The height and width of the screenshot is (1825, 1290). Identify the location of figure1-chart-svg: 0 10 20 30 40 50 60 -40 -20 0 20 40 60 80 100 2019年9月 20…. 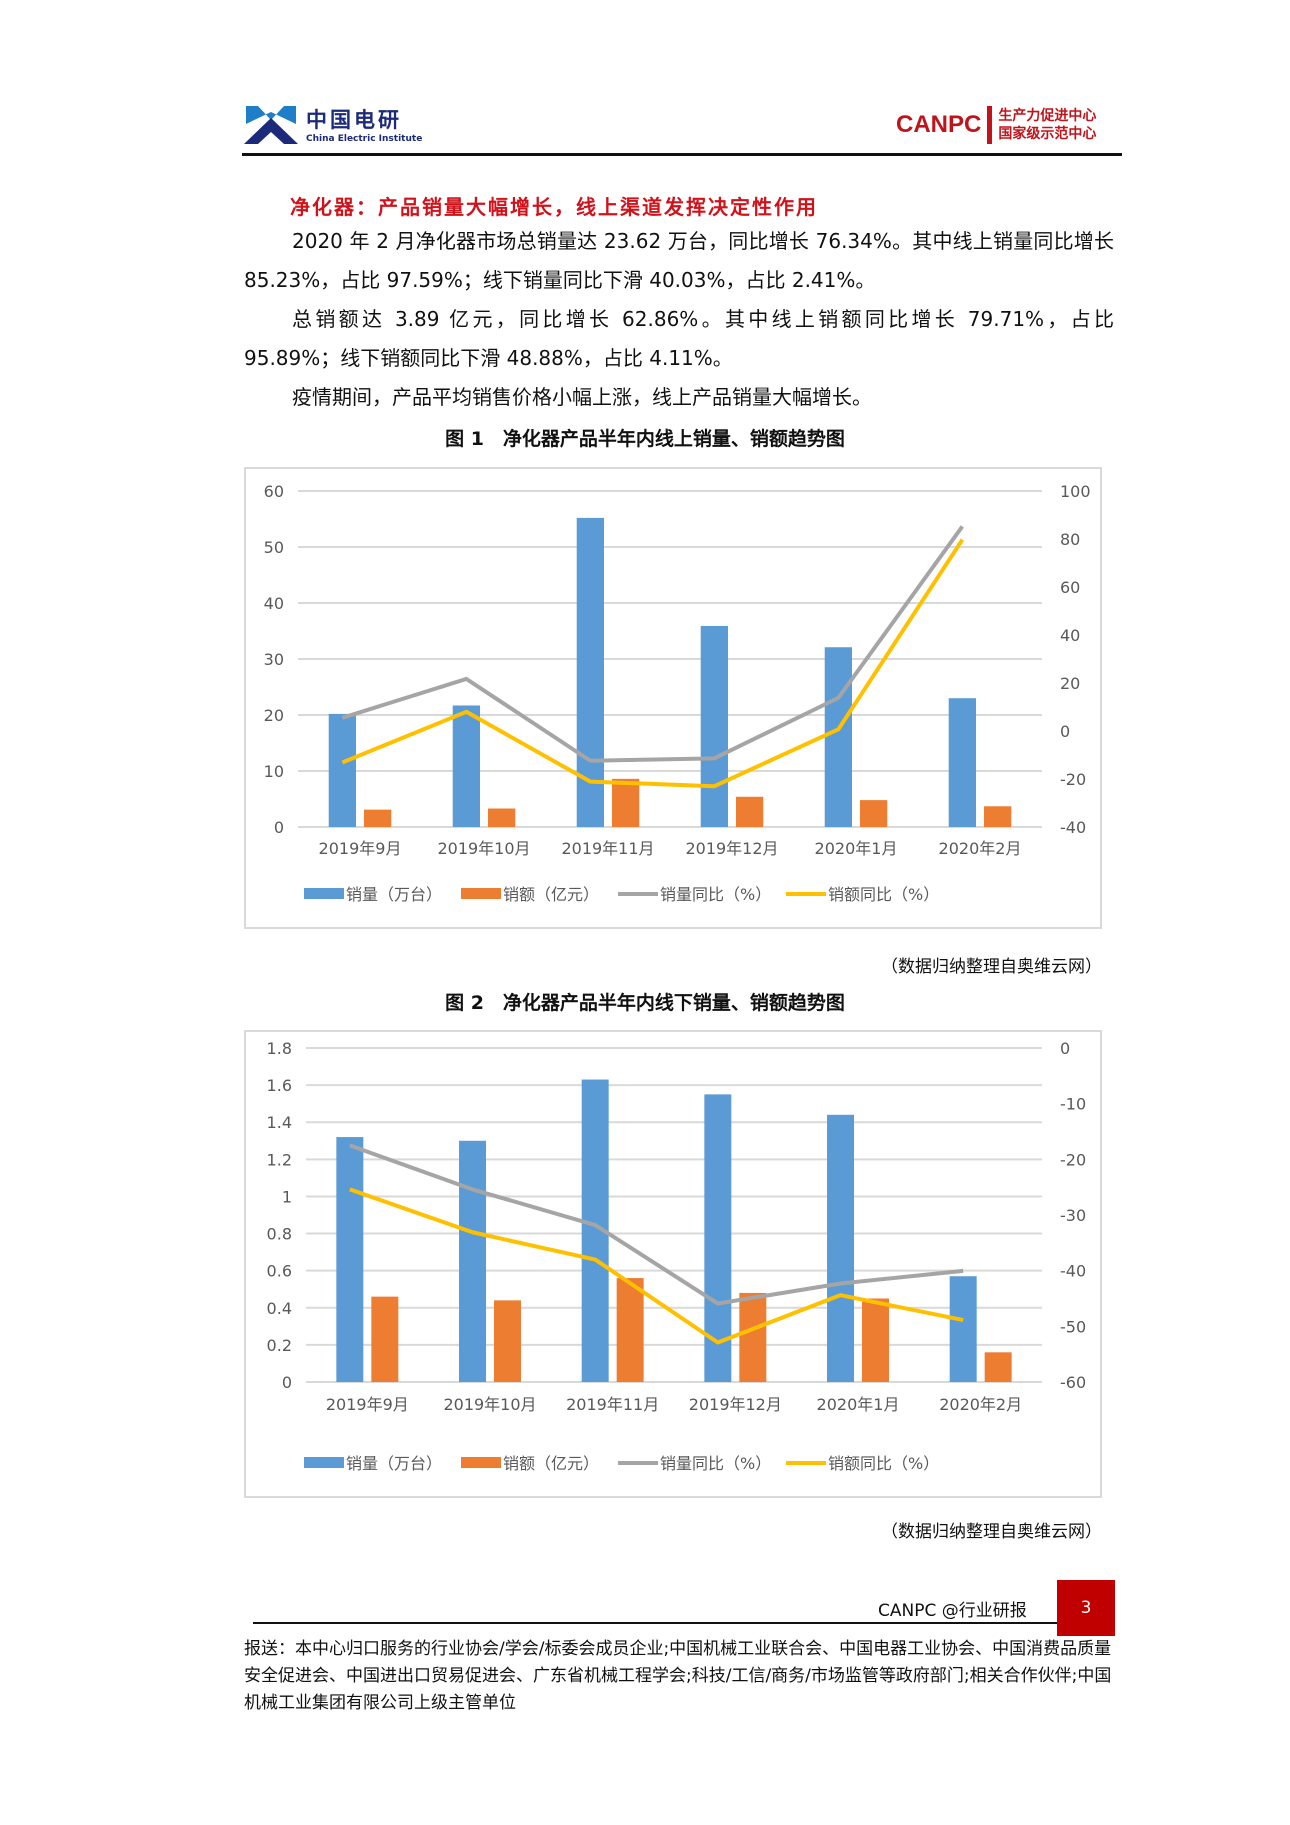
(677, 693).